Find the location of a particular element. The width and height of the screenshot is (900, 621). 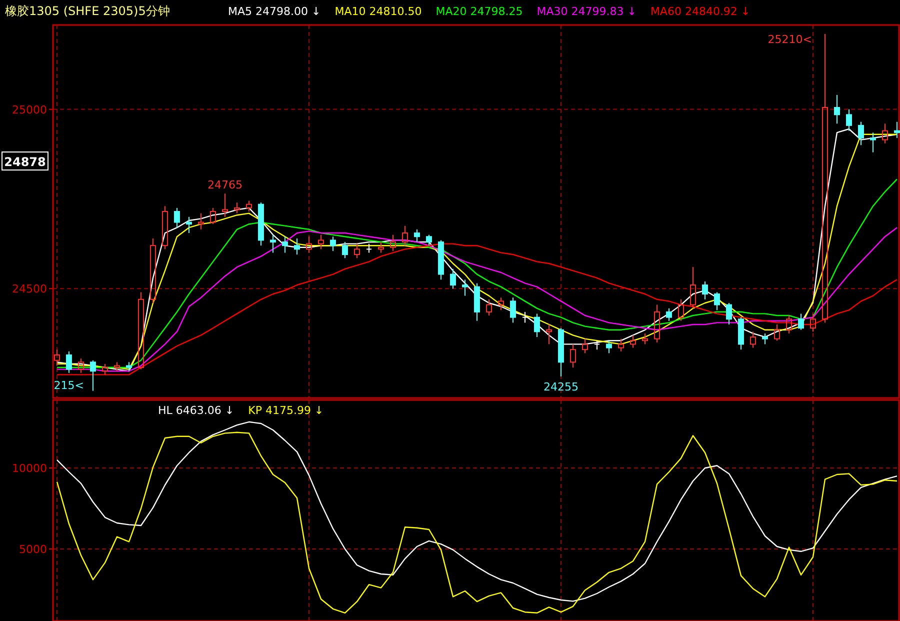

series-label: HL 6463.06 ↓ is located at coordinates (196, 410).